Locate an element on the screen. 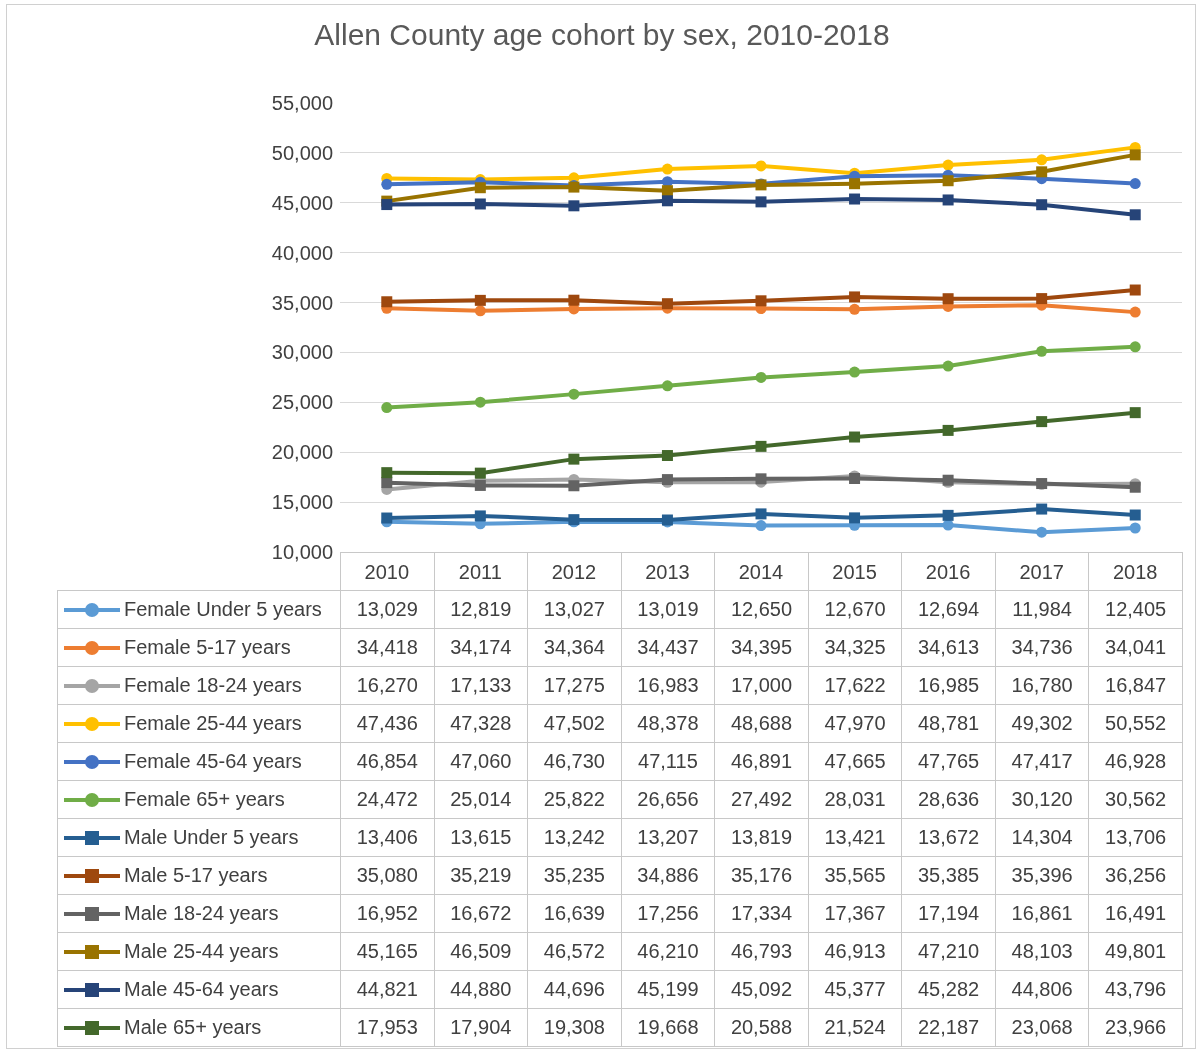 The height and width of the screenshot is (1053, 1204). data-label: 17,904 is located at coordinates (481, 1027).